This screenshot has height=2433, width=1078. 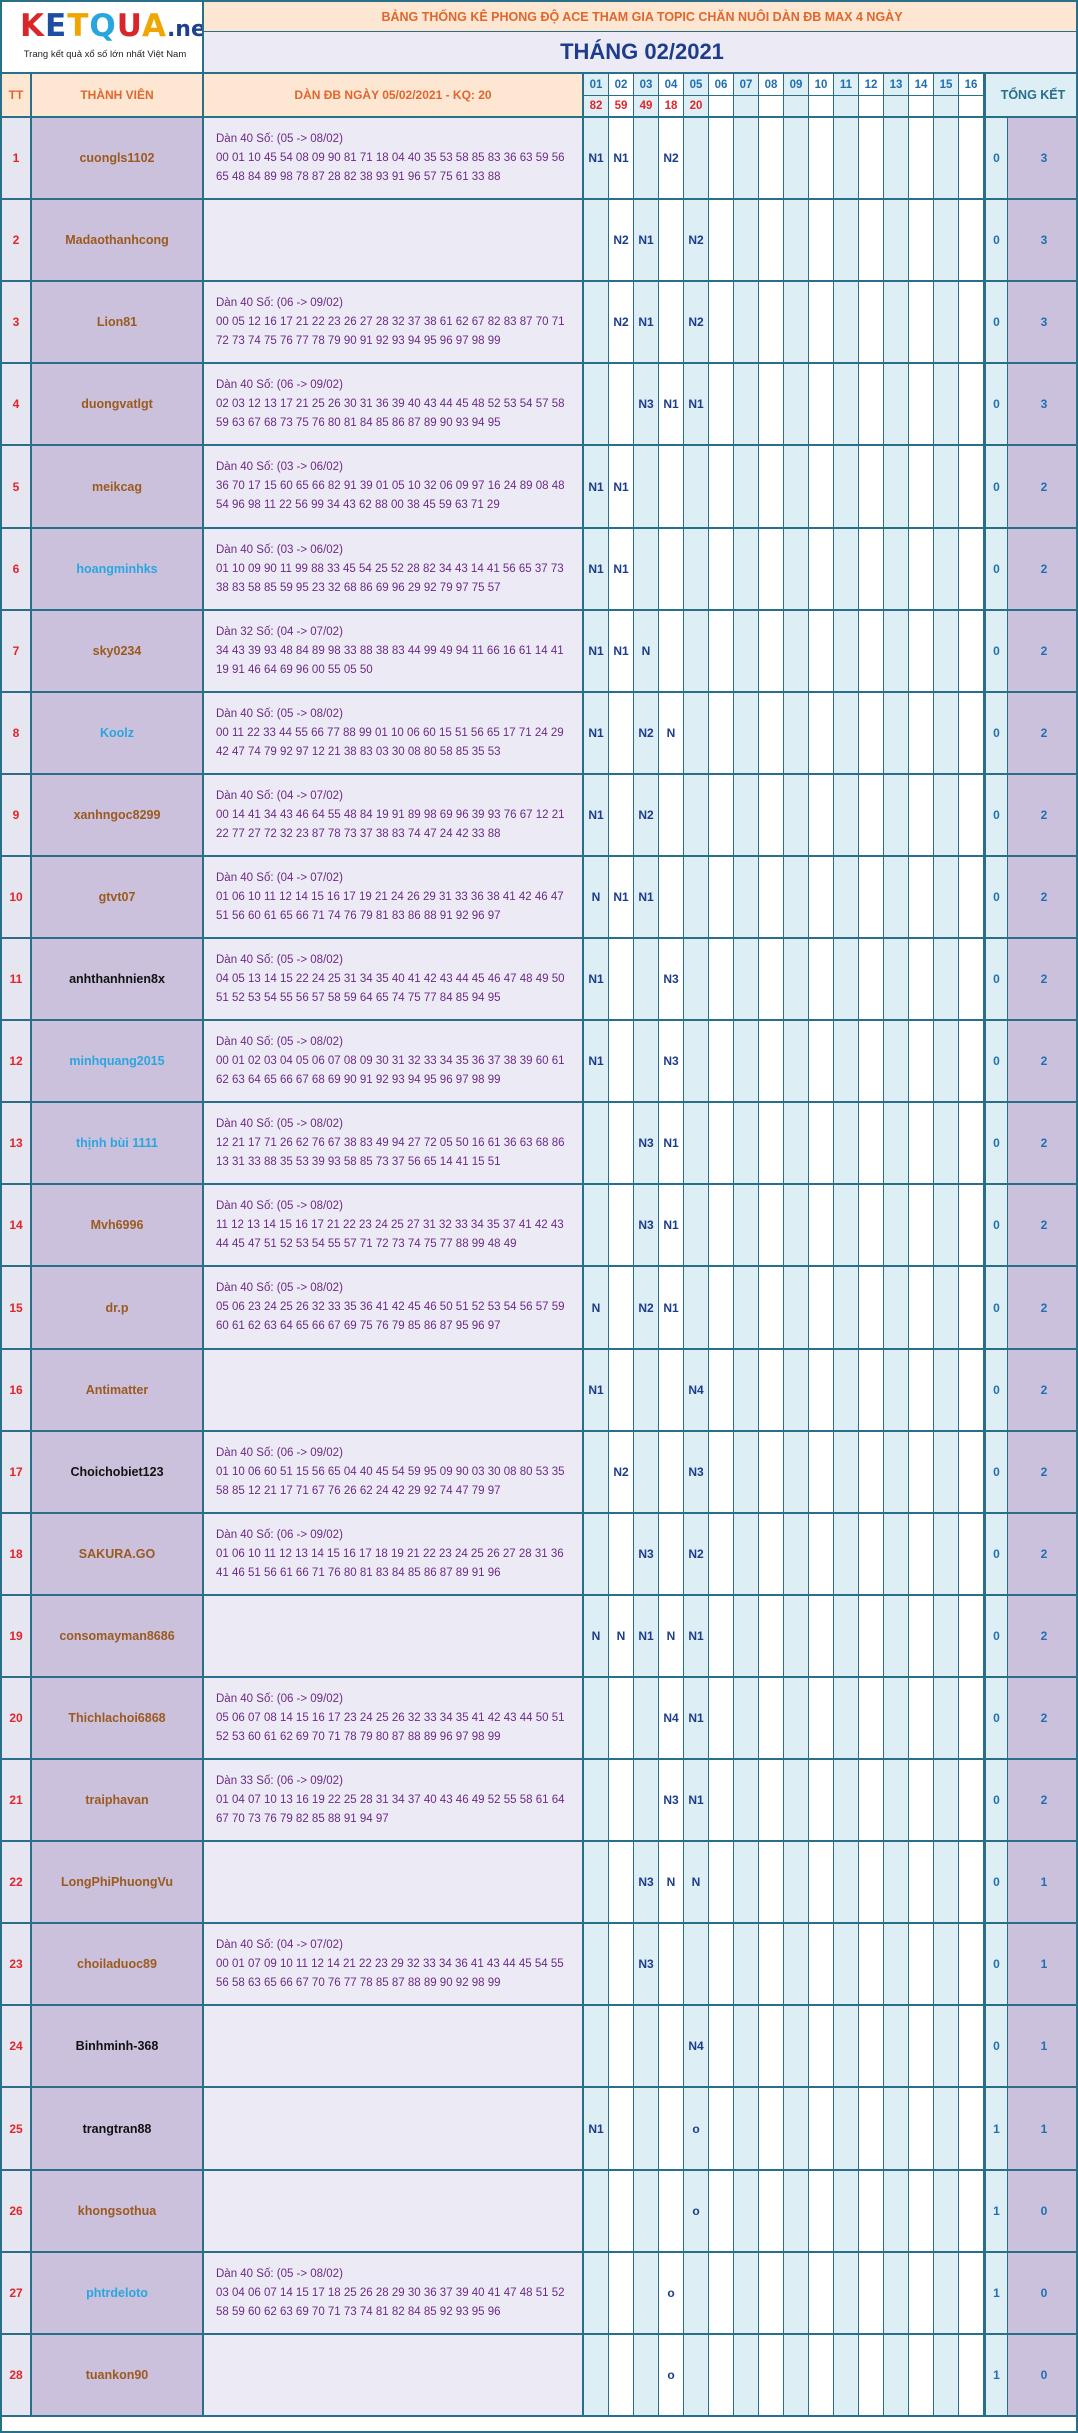 What do you see at coordinates (394, 96) in the screenshot?
I see `header-dan: DÀN ĐB NGÀY 05/02/2021 - KQ: 20` at bounding box center [394, 96].